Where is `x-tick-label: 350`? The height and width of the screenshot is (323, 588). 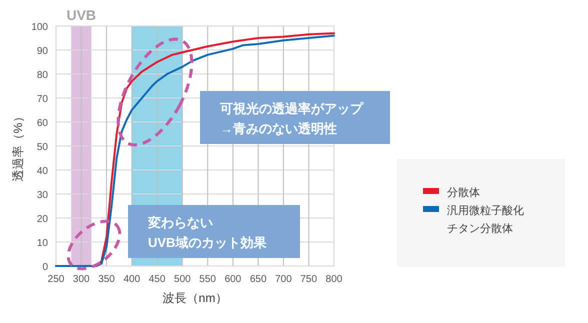
x-tick-label: 350 is located at coordinates (107, 279).